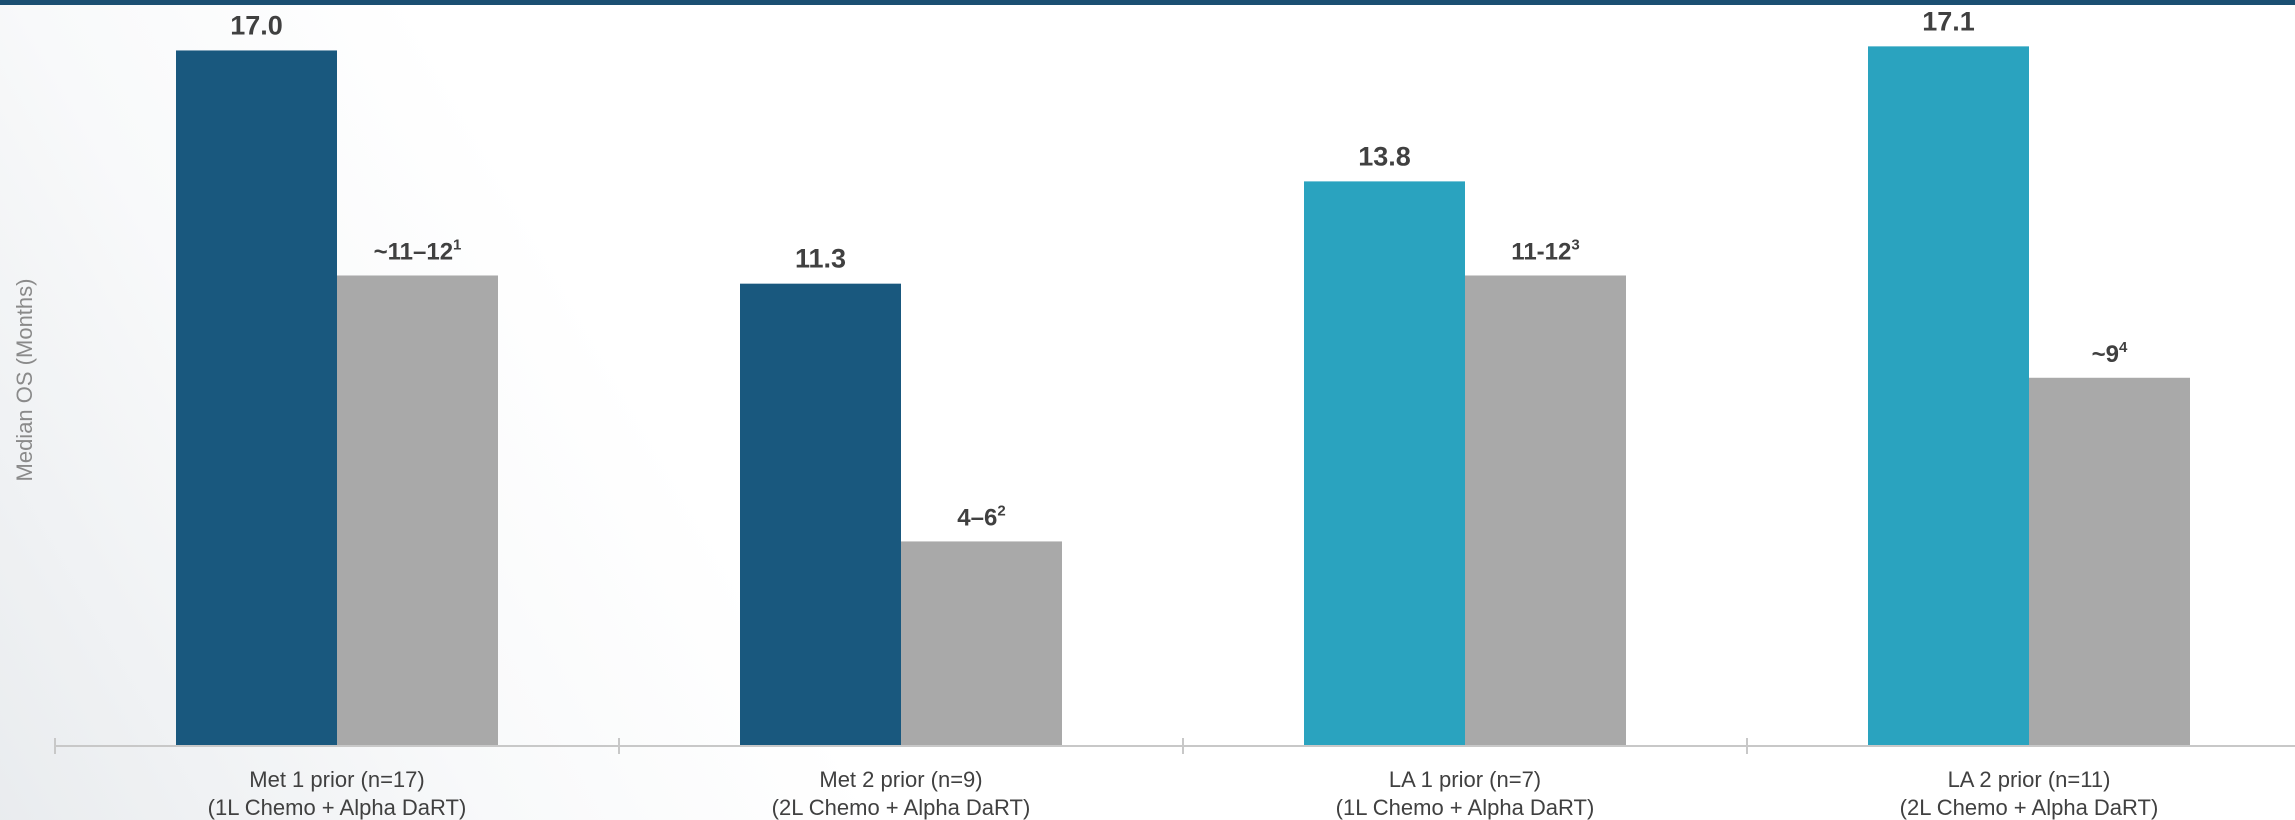 The width and height of the screenshot is (2295, 820). Describe the element at coordinates (336, 779) in the screenshot. I see `category-label-line1-1: Met 1 prior (n=17)` at that location.